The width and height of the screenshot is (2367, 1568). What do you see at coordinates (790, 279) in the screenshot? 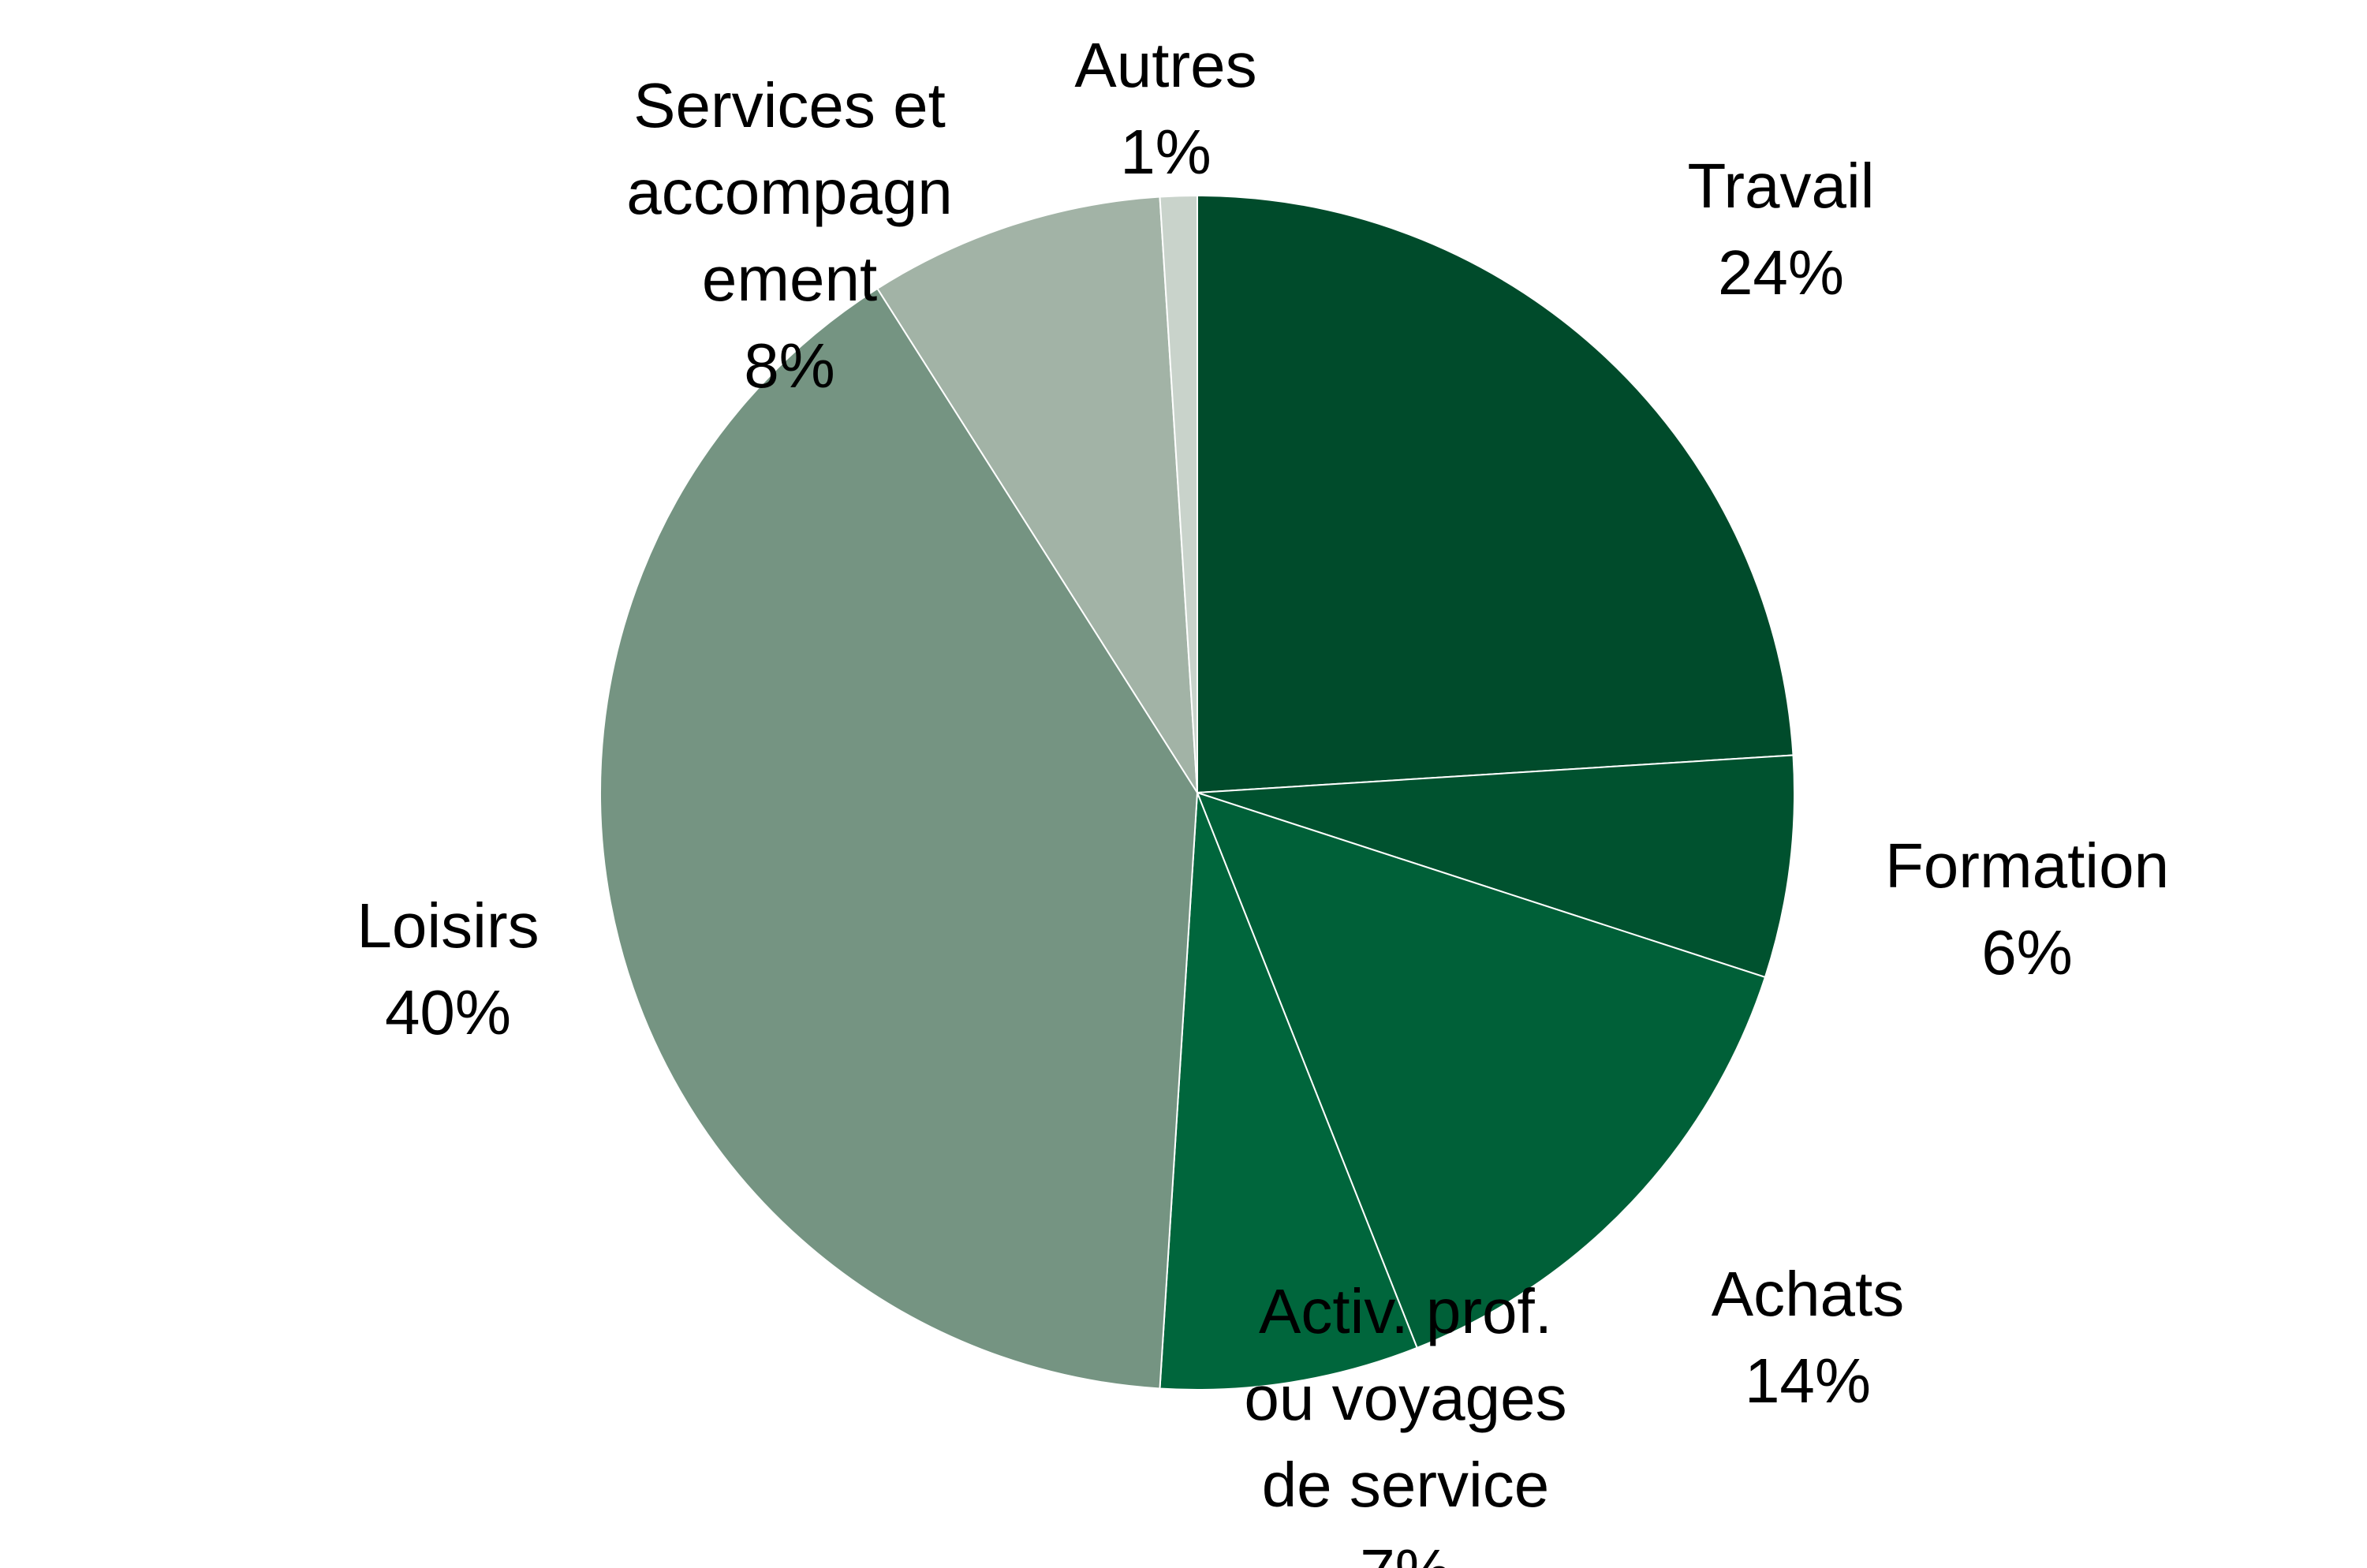
I see `slice-name-line: ement` at bounding box center [790, 279].